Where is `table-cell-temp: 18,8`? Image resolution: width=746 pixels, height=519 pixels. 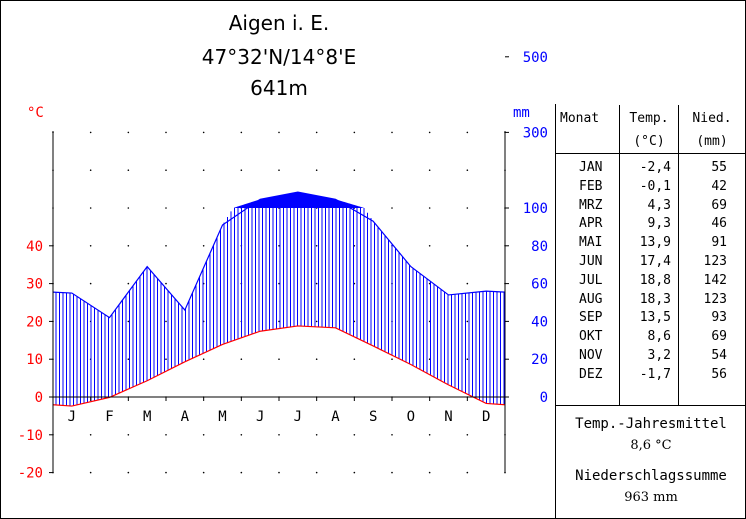
table-cell-temp: 18,8 is located at coordinates (655, 280).